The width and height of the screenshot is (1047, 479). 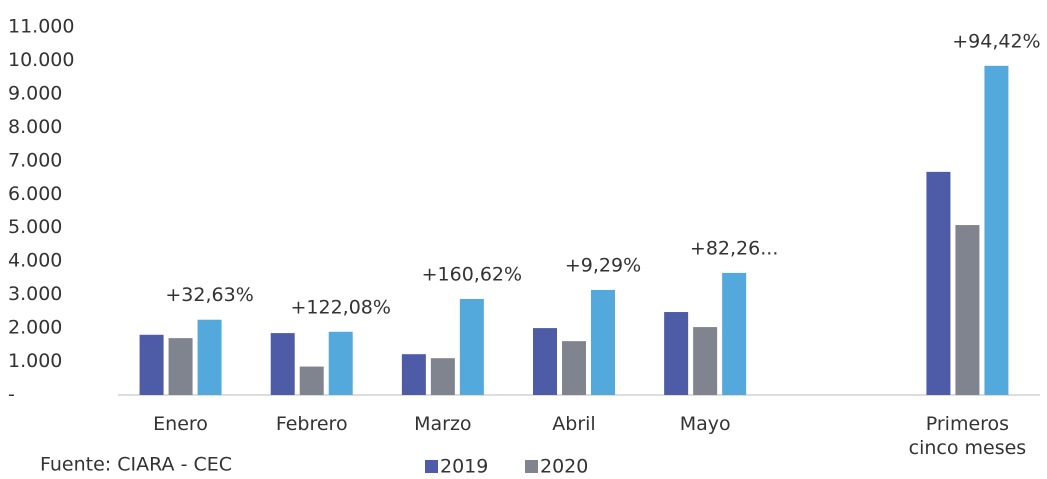 What do you see at coordinates (996, 41) in the screenshot?
I see `annotation: +94,42%` at bounding box center [996, 41].